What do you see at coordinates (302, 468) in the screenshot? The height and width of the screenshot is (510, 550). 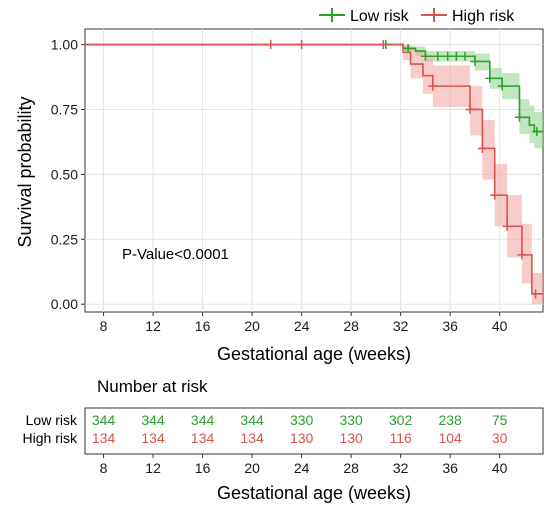 I see `risk-x-tick-label: 24` at bounding box center [302, 468].